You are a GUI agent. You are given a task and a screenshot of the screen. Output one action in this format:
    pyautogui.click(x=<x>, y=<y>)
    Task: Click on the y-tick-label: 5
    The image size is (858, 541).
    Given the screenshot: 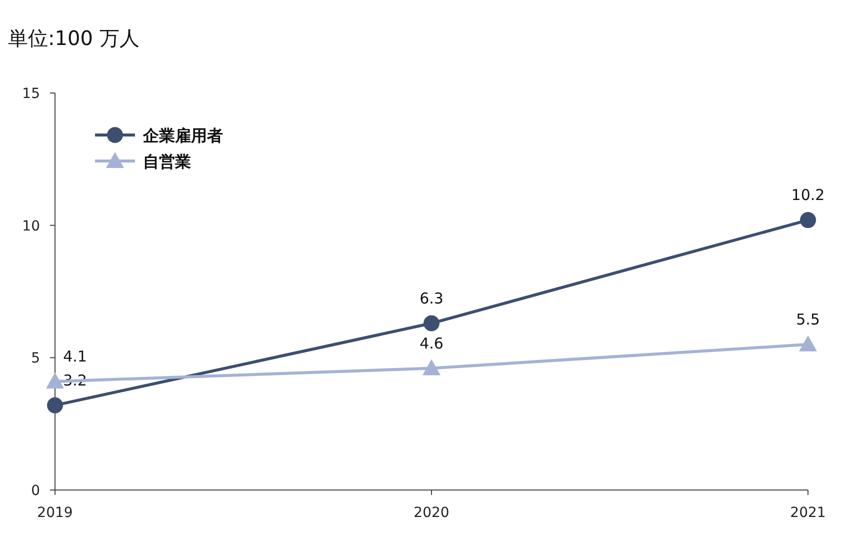 What is the action you would take?
    pyautogui.click(x=35, y=358)
    